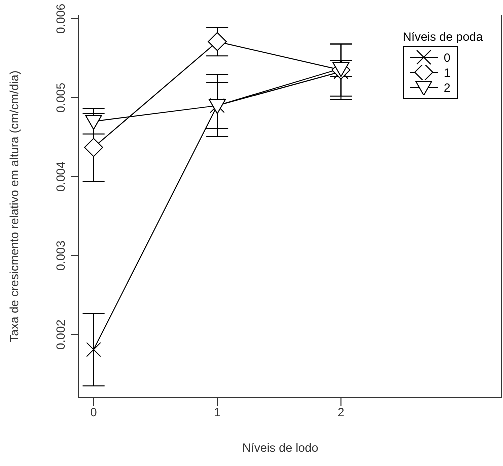 Image resolution: width=503 pixels, height=466 pixels. Describe the element at coordinates (280, 448) in the screenshot. I see `x-axis-title: Níveis de lodo` at that location.